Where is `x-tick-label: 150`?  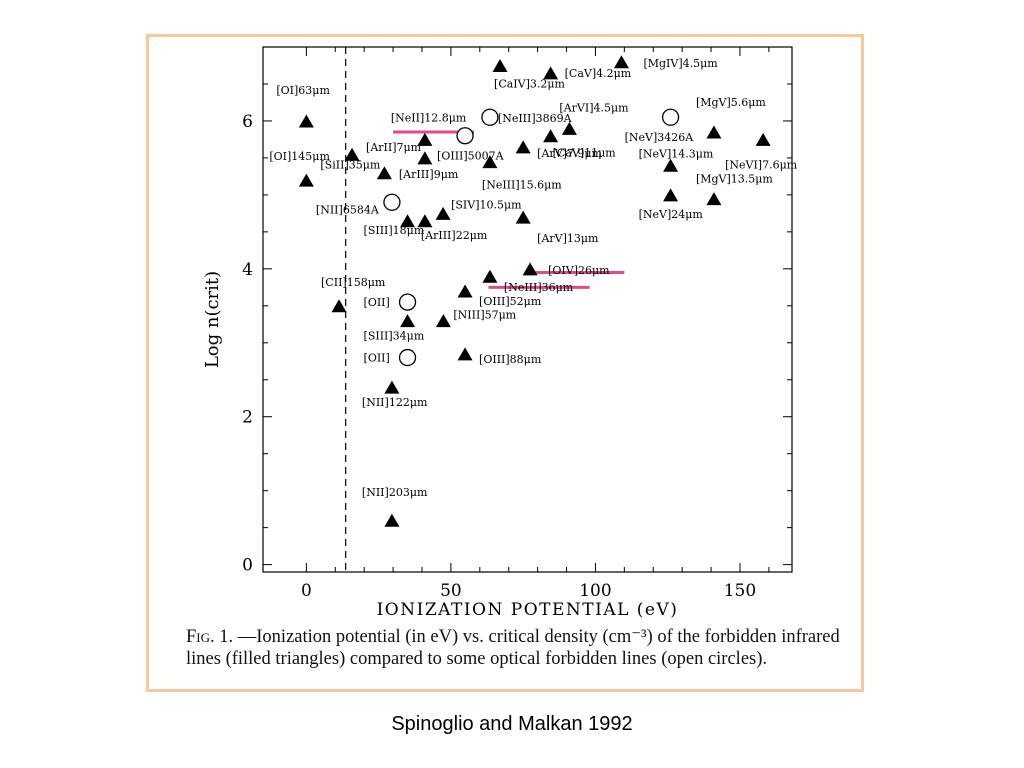
x-tick-label: 150 is located at coordinates (740, 591).